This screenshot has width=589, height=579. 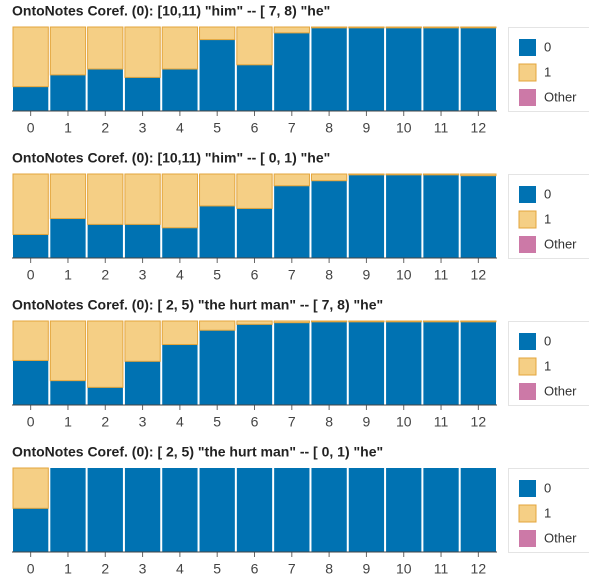 I want to click on x-tick-label: 3, so click(x=143, y=275).